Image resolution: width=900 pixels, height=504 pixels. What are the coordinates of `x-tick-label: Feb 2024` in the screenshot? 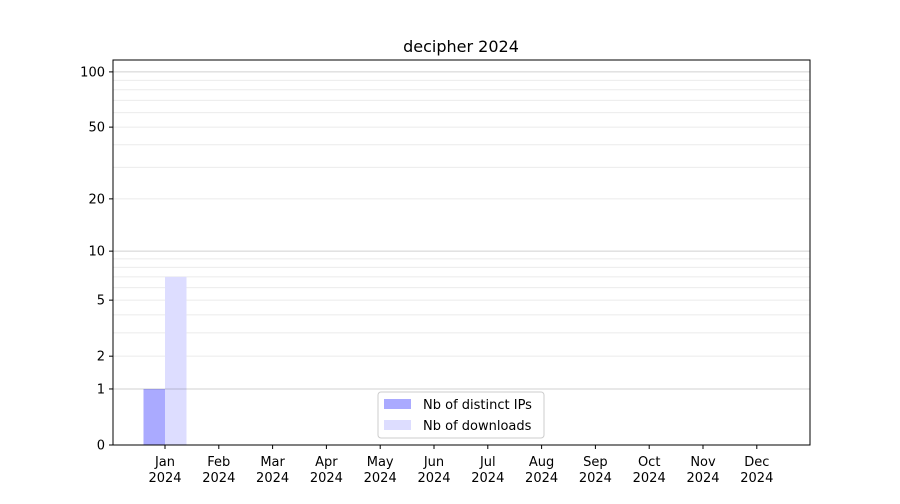 It's located at (218, 470).